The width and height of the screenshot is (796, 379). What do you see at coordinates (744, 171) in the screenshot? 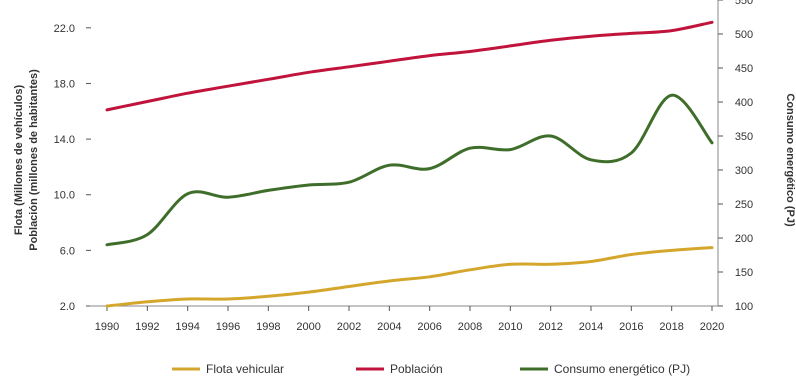
I see `right-tick-label: 300` at bounding box center [744, 171].